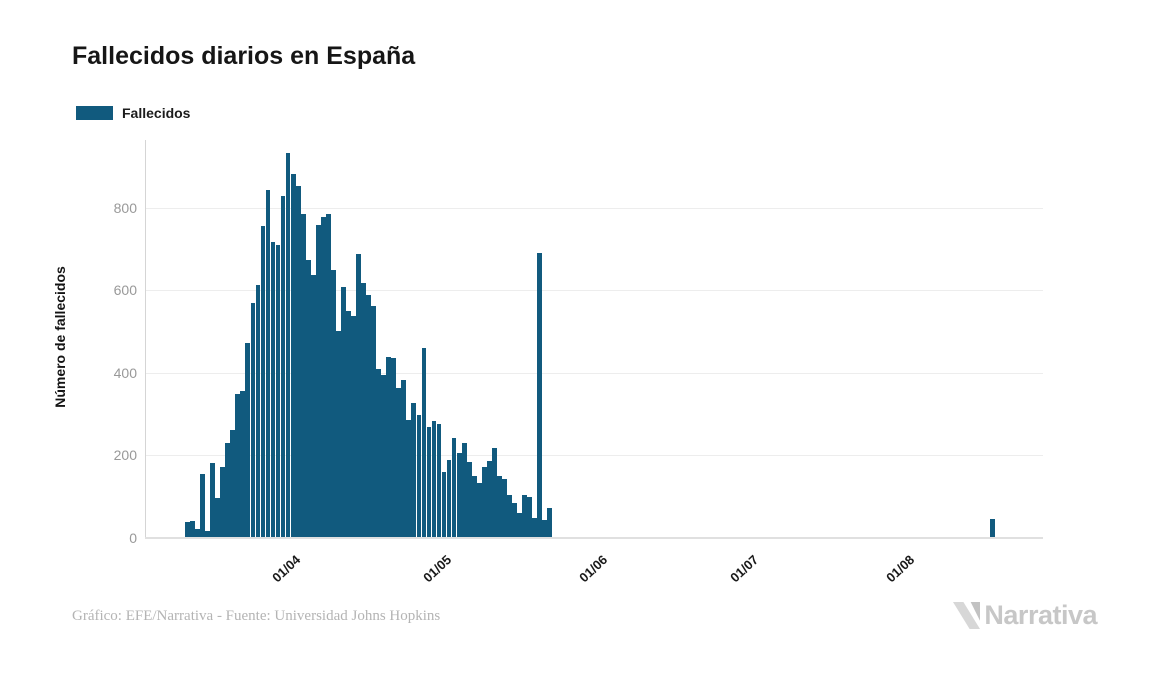 The image size is (1157, 674). I want to click on legend-label: Fallecidos, so click(156, 113).